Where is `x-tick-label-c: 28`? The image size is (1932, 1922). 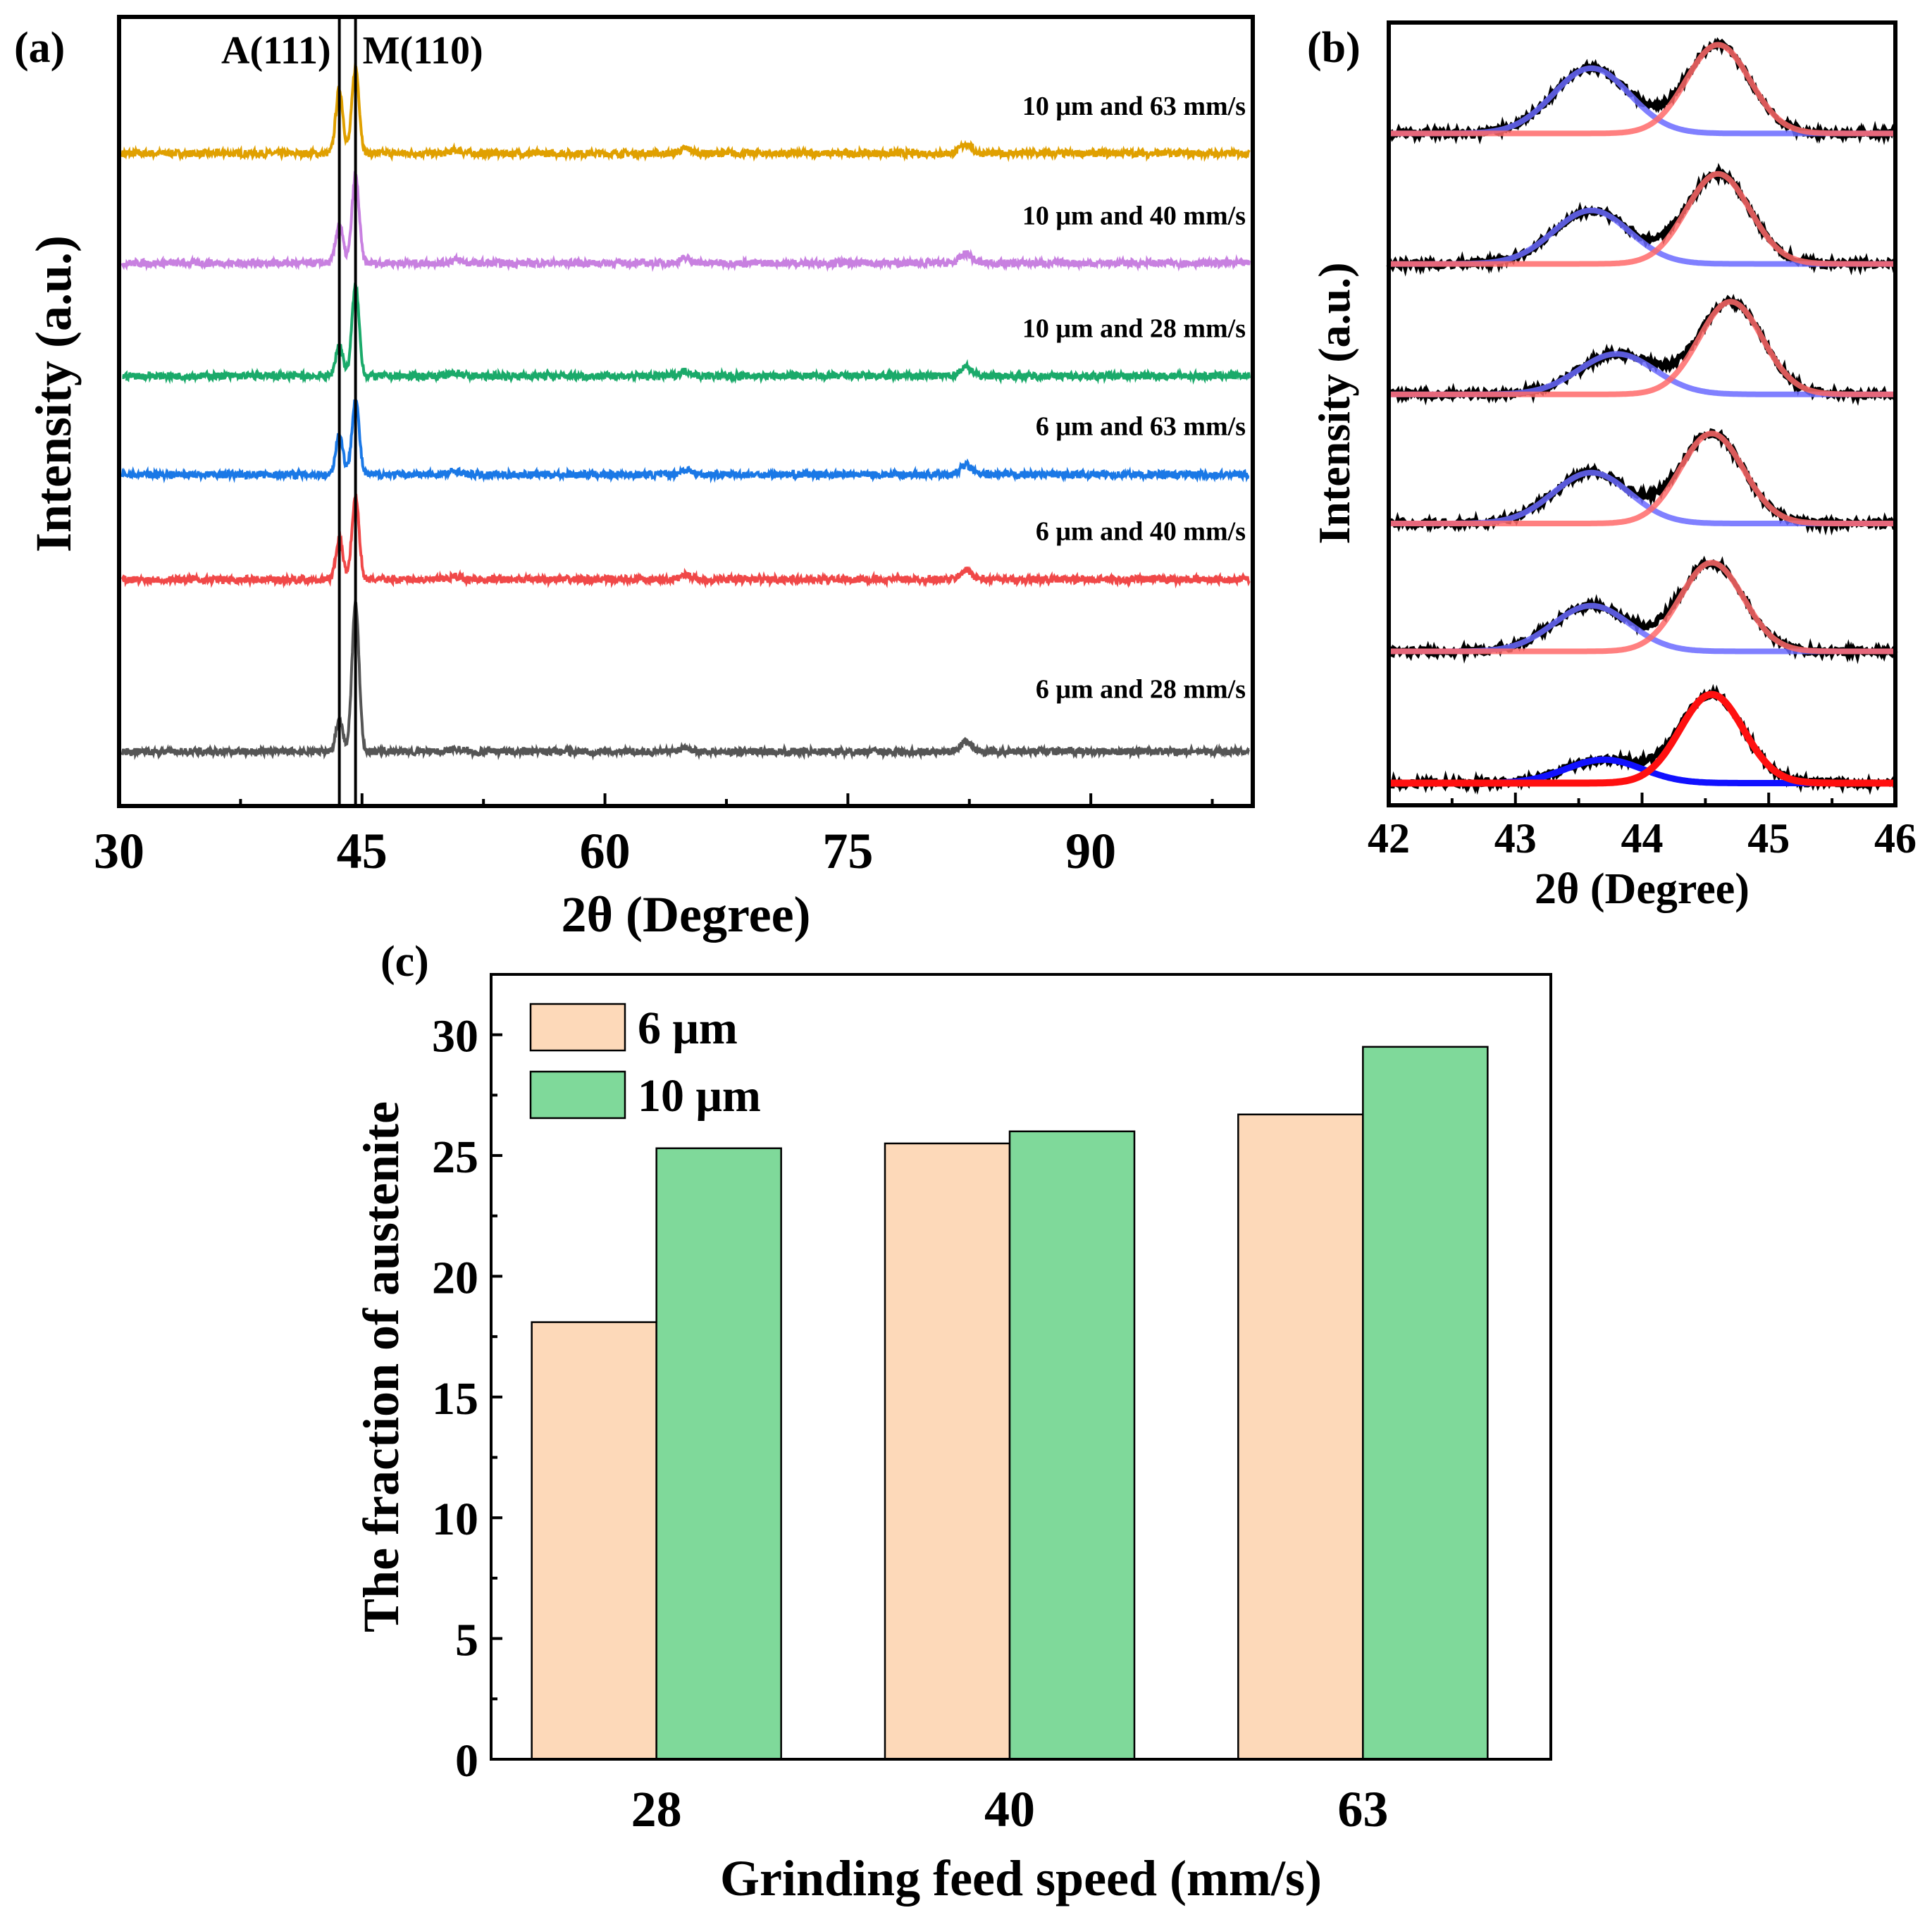 x-tick-label-c: 28 is located at coordinates (656, 1809).